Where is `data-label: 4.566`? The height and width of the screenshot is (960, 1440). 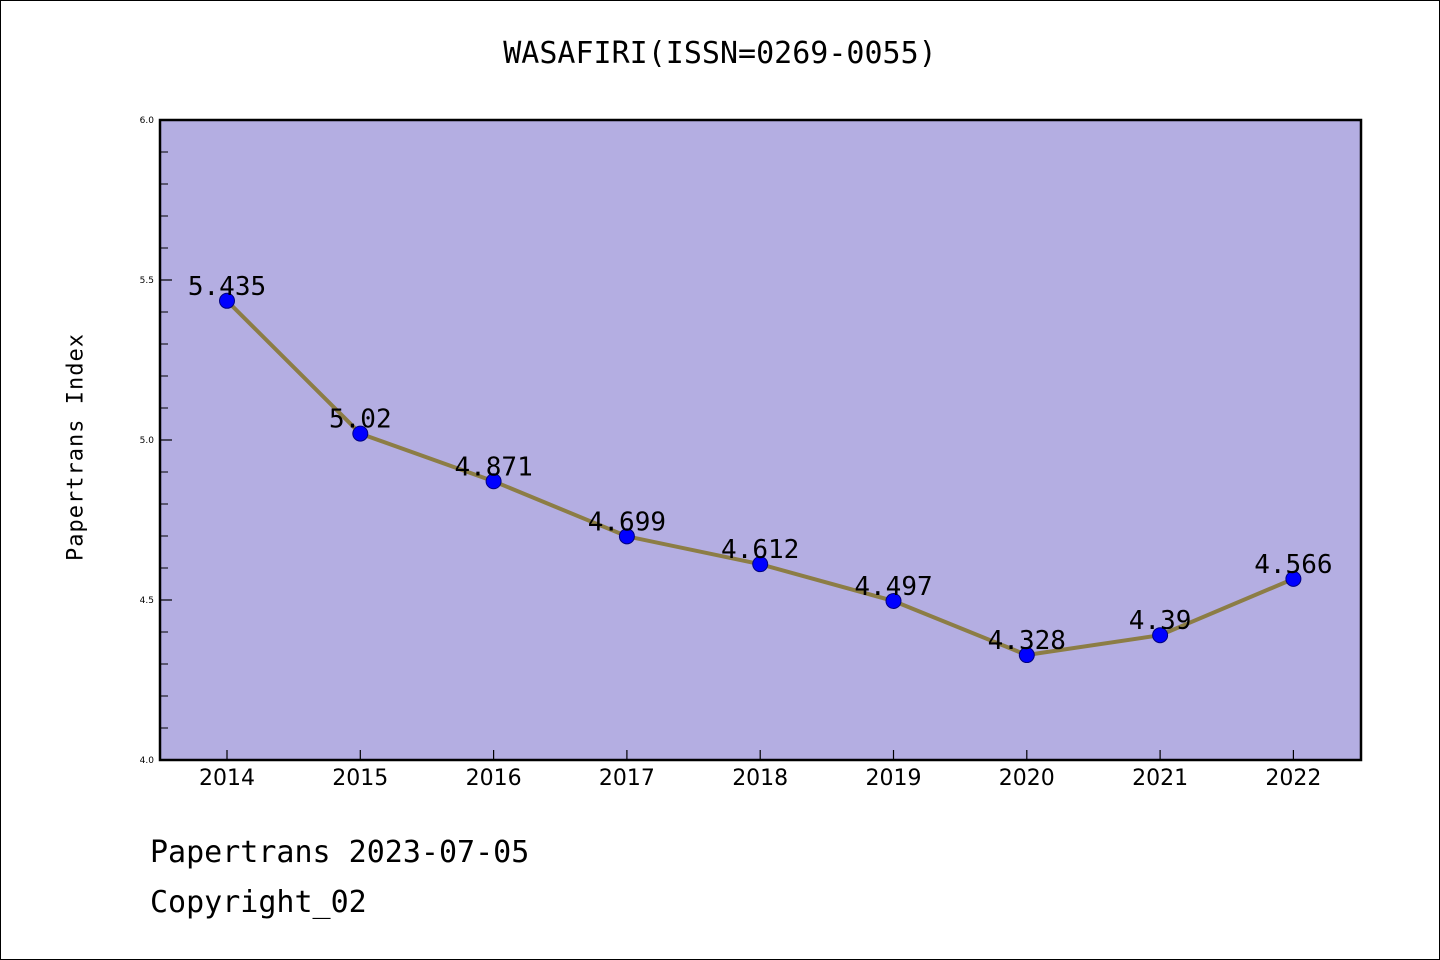
data-label: 4.566 is located at coordinates (1293, 565).